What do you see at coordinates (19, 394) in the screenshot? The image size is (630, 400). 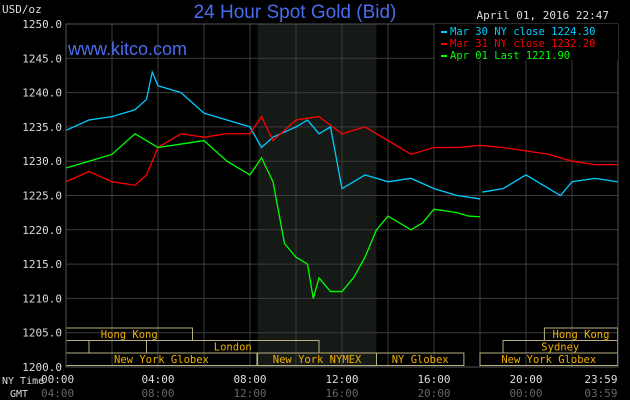 I see `x-row-label-gmt: GMT` at bounding box center [19, 394].